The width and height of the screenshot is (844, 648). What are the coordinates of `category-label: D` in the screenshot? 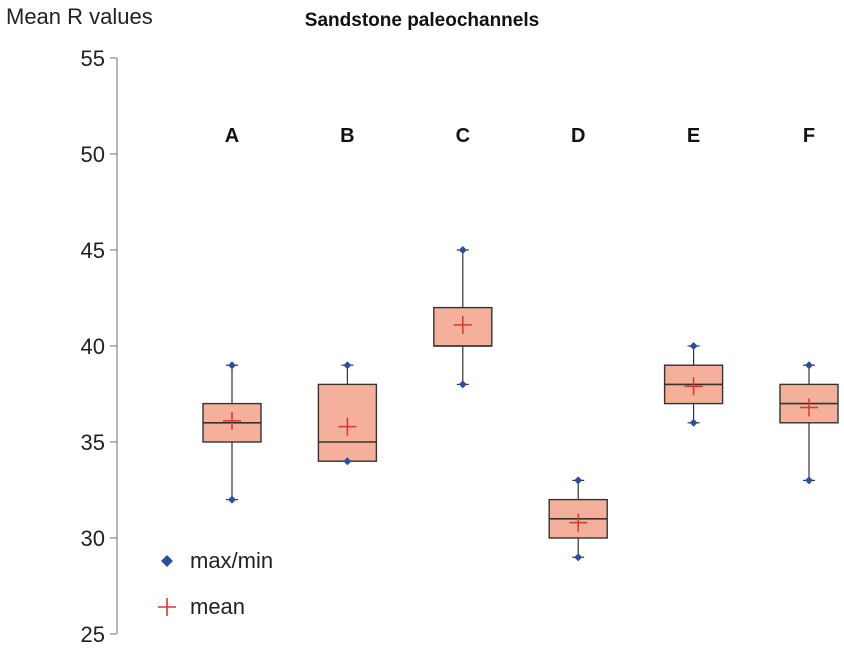 It's located at (578, 136).